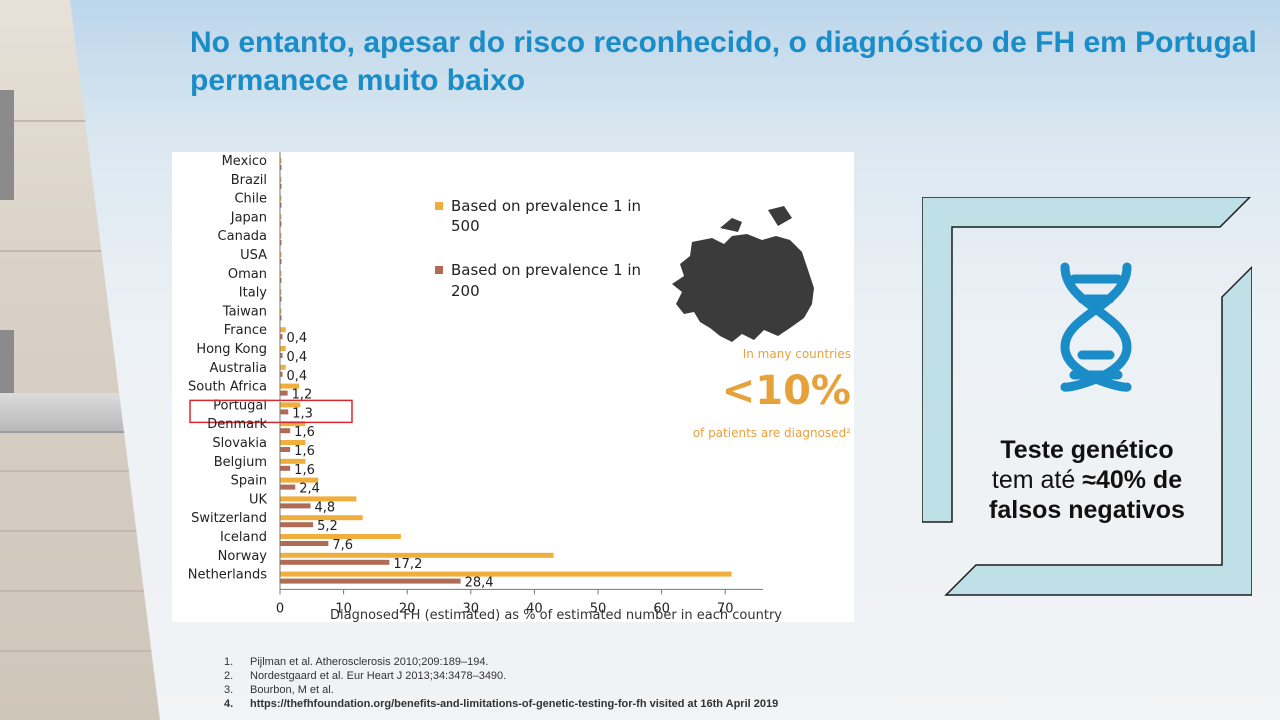 Image resolution: width=1280 pixels, height=720 pixels. Describe the element at coordinates (786, 391) in the screenshot. I see `callout-big: <10%` at that location.